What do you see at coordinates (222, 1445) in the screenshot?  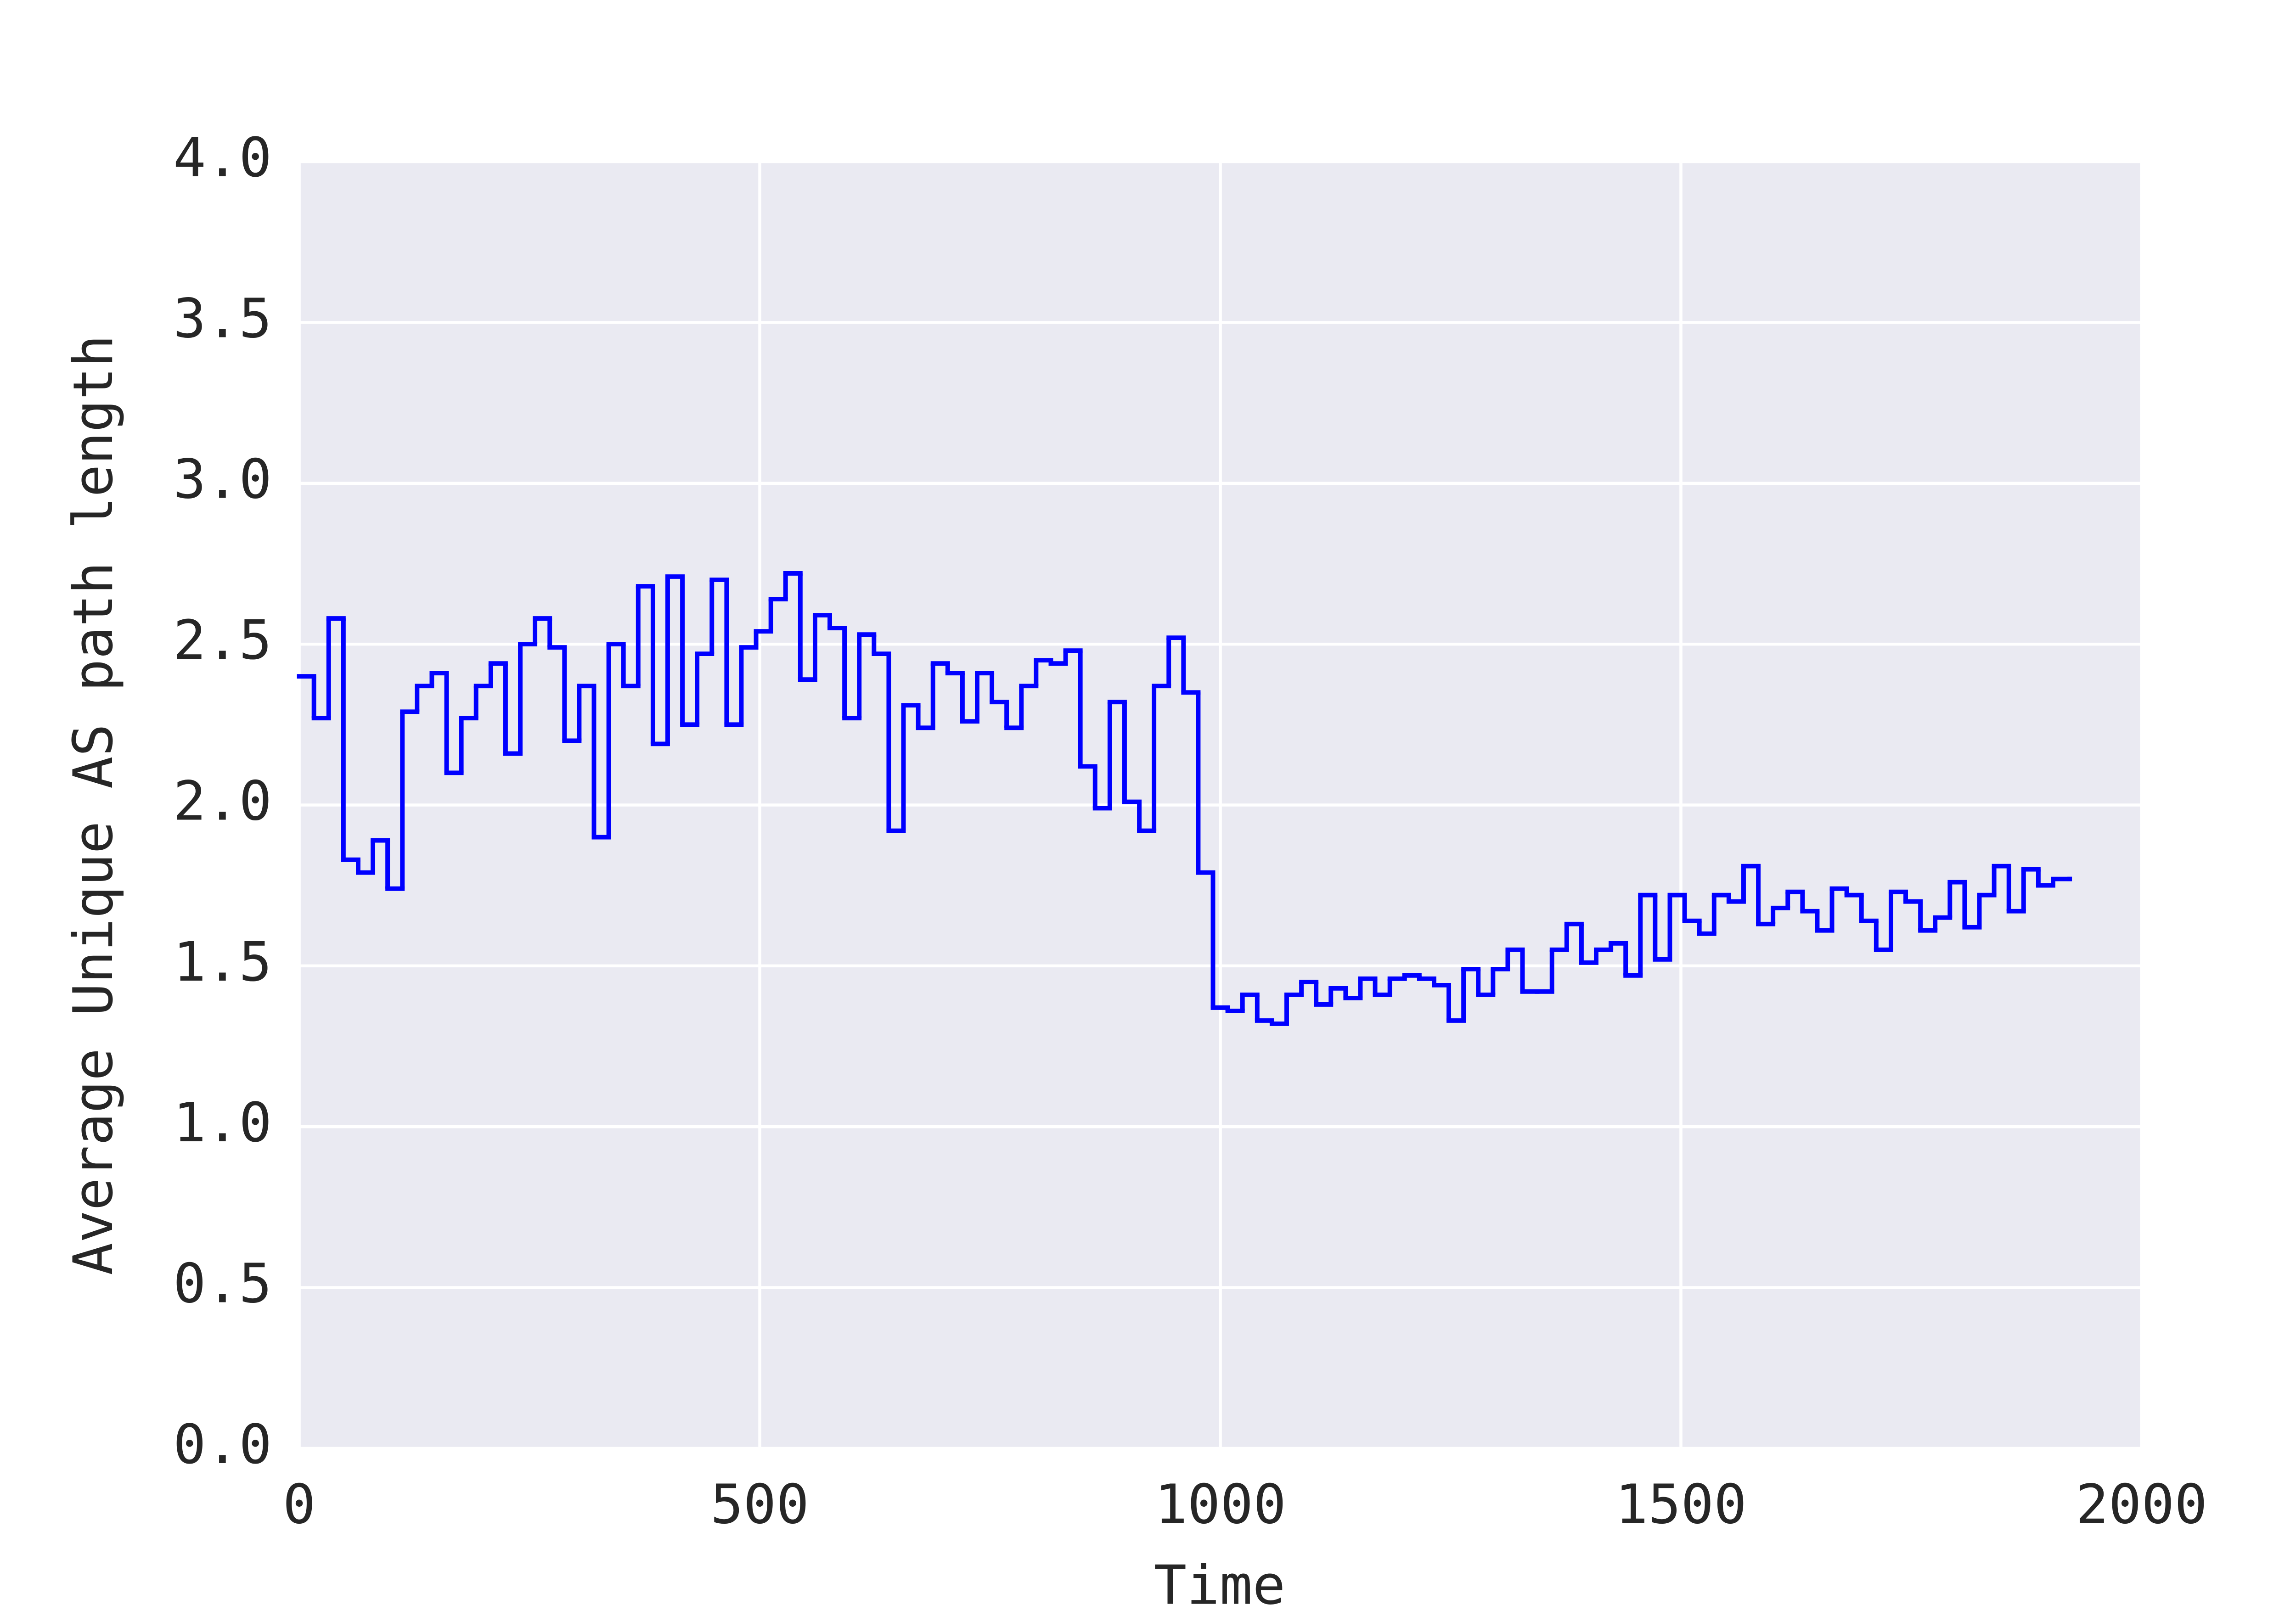 I see `y-tick-label: 0.0` at bounding box center [222, 1445].